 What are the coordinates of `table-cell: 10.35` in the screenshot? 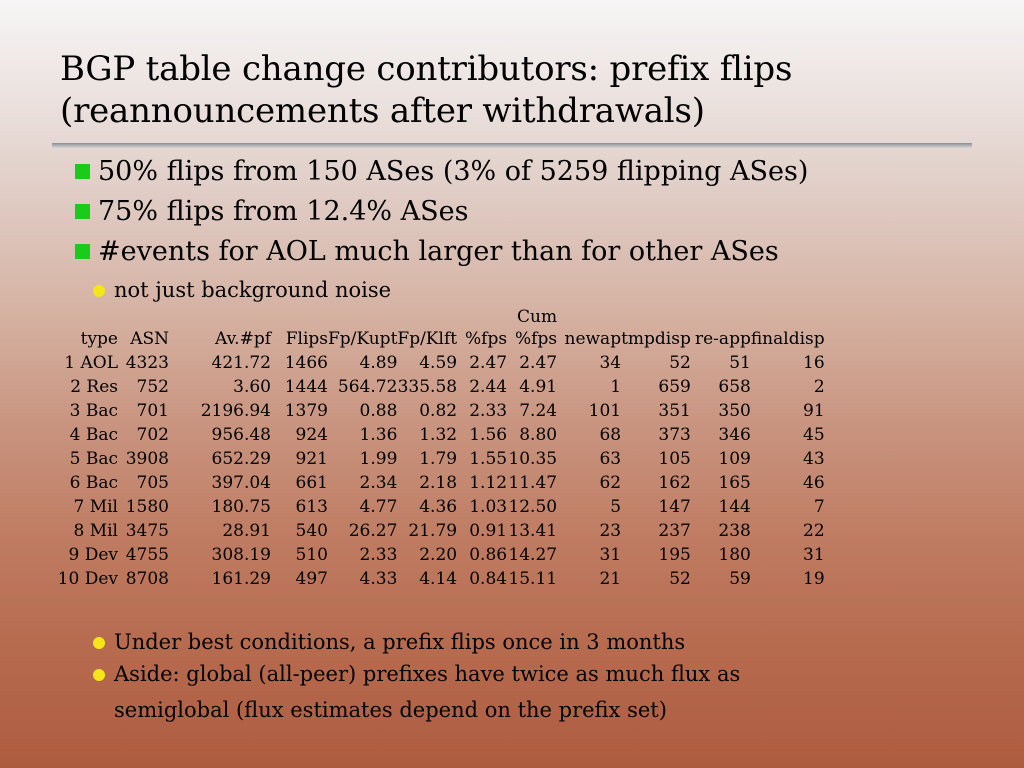 It's located at (533, 459).